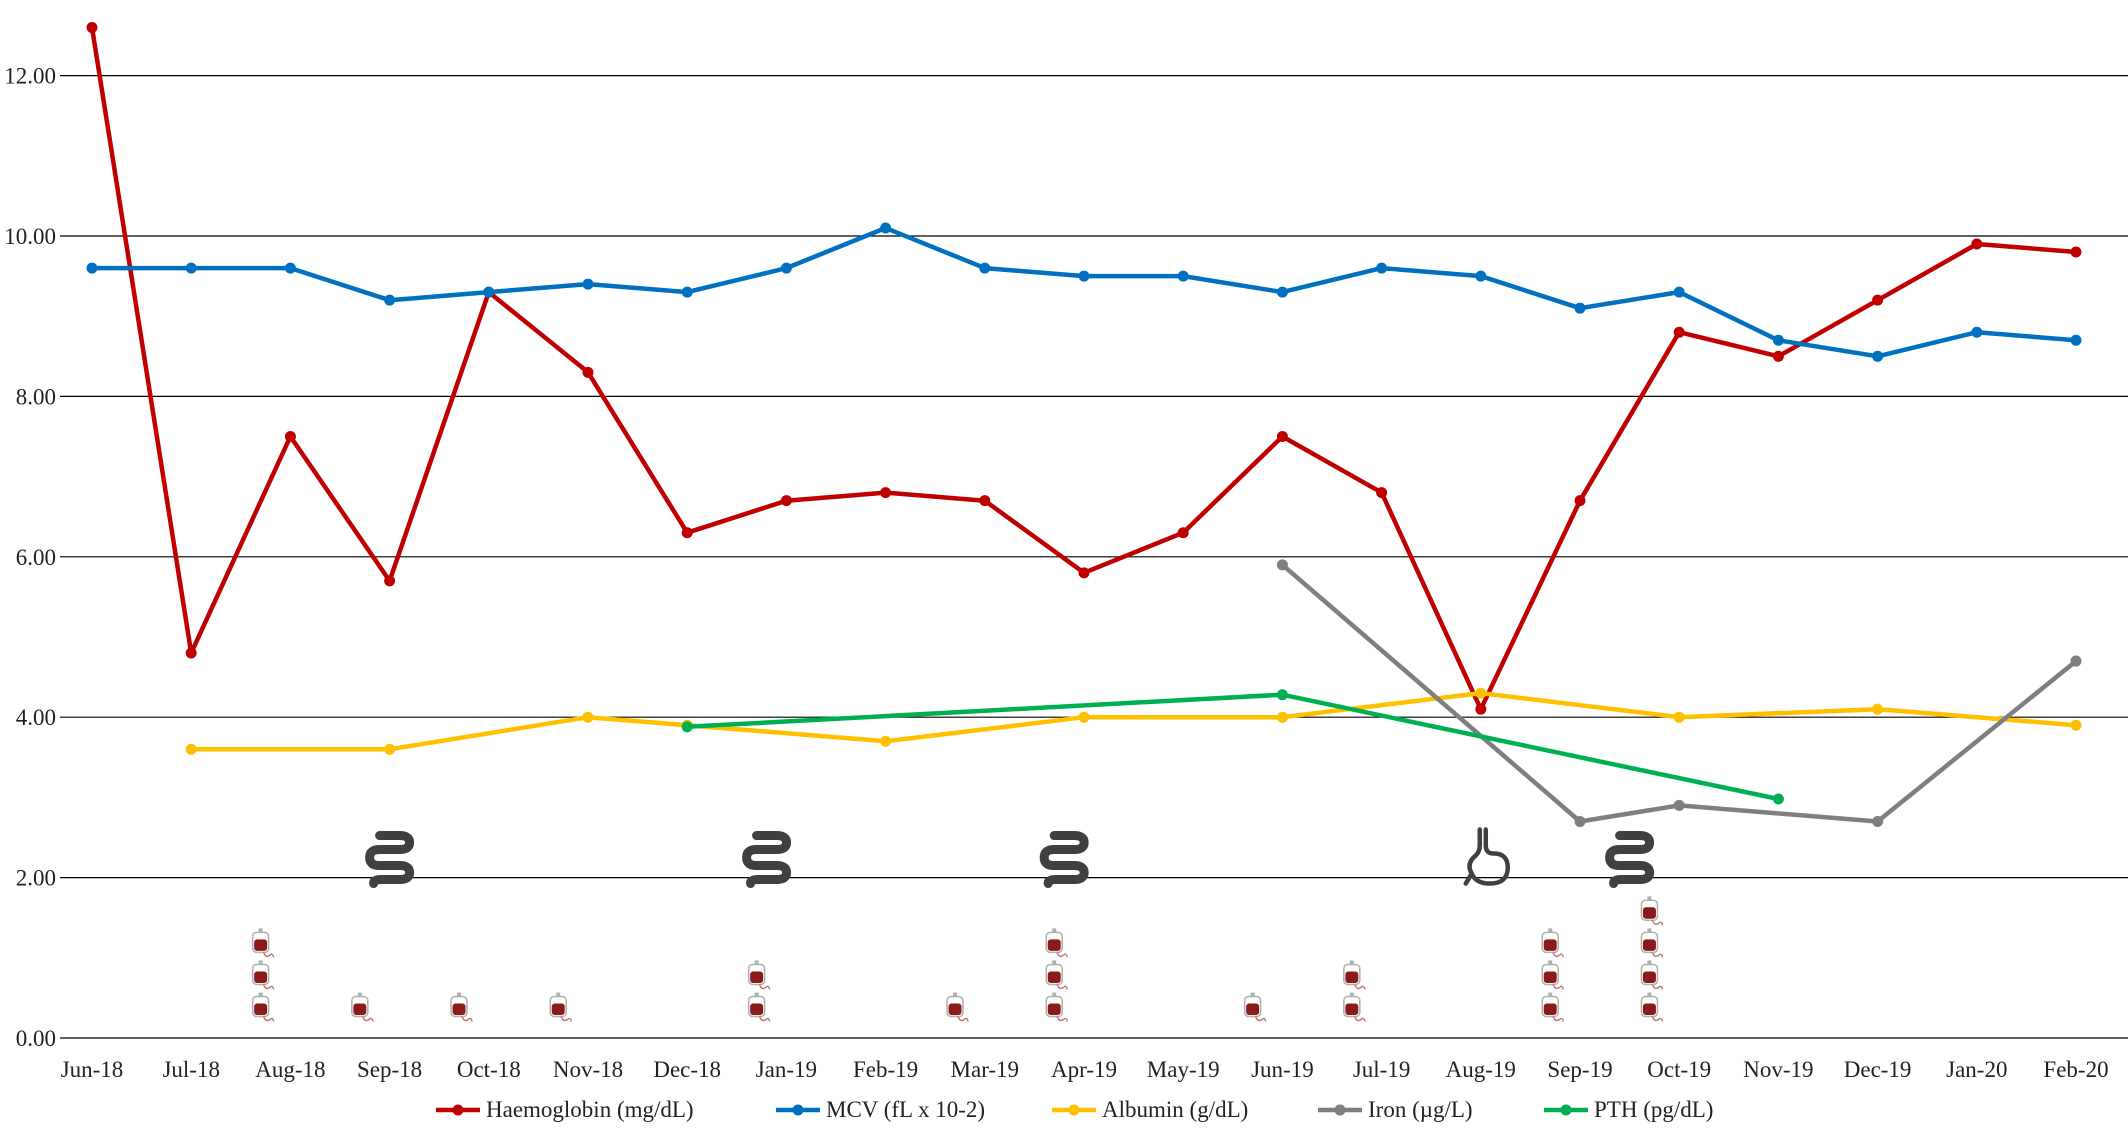  What do you see at coordinates (1976, 1069) in the screenshot?
I see `x-tick-label: Jan-20` at bounding box center [1976, 1069].